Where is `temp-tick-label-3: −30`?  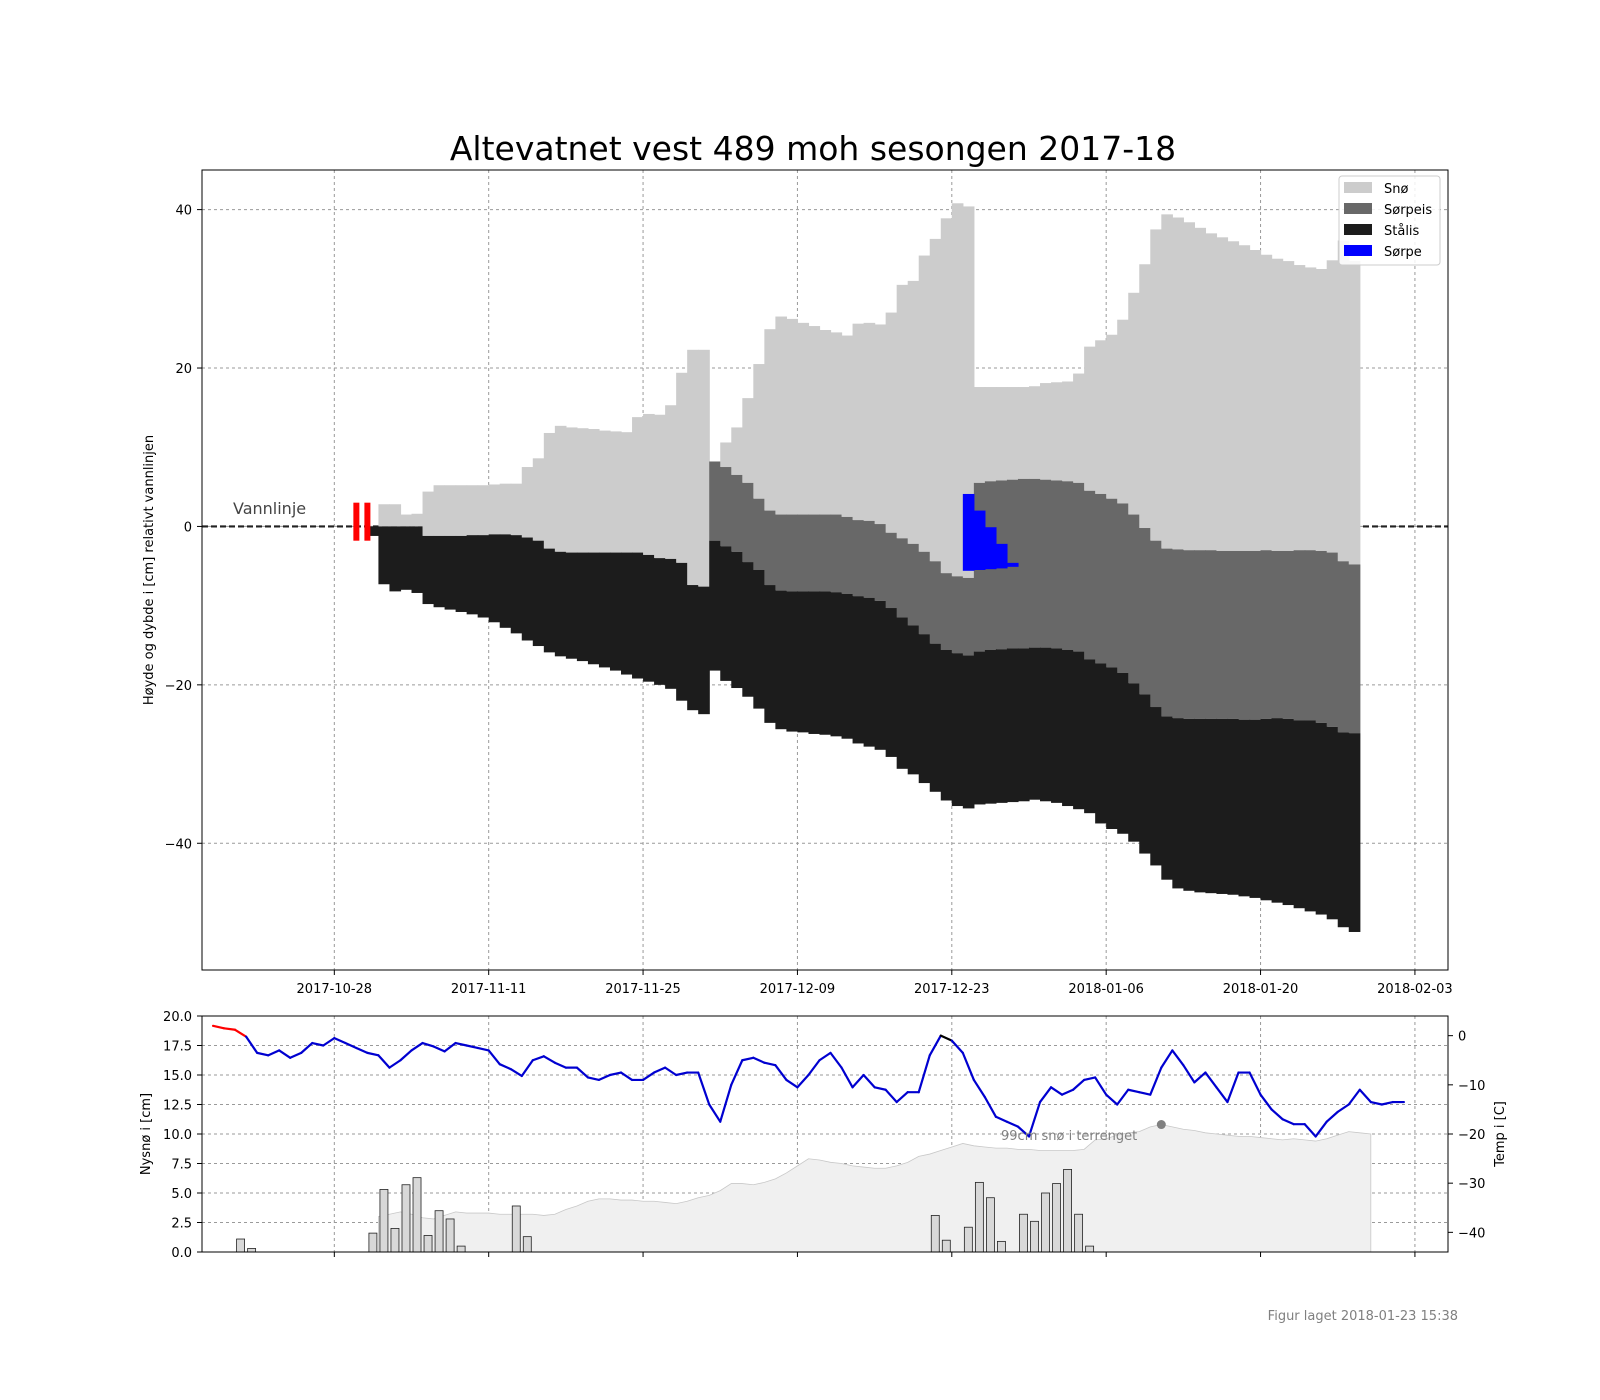 temp-tick-label-3: −30 is located at coordinates (1471, 1184).